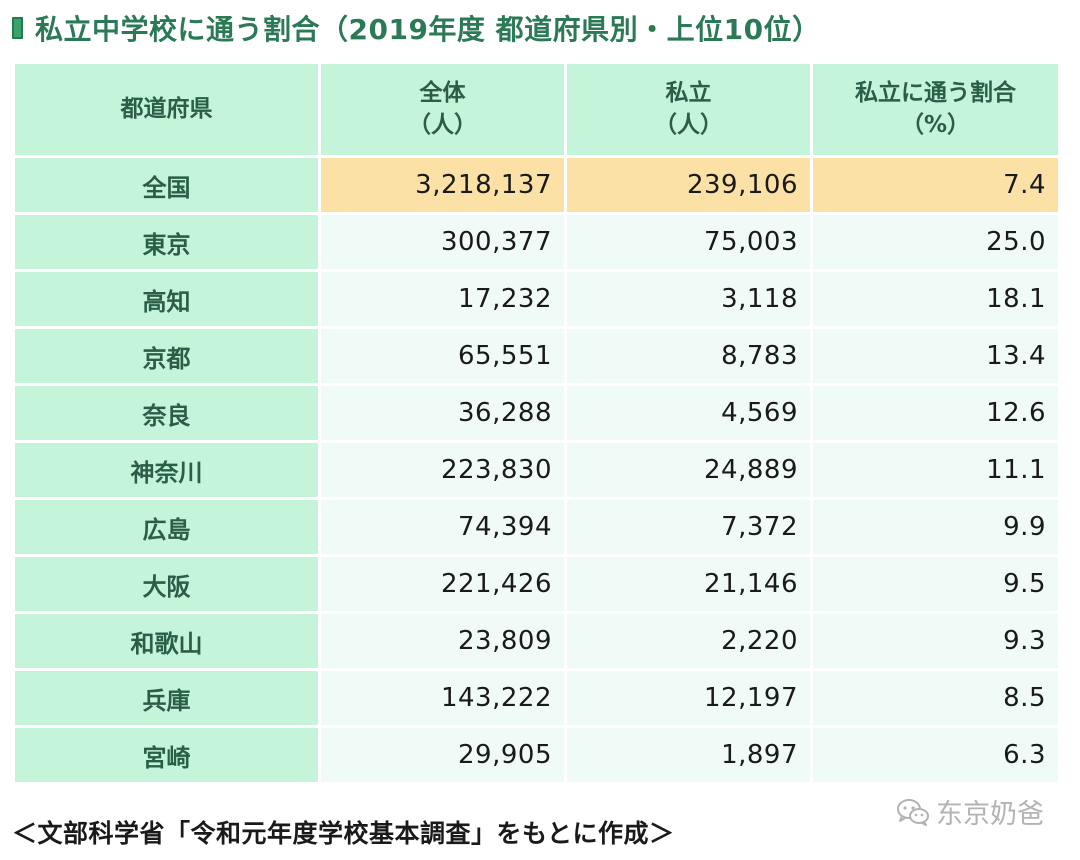 The width and height of the screenshot is (1080, 860). What do you see at coordinates (935, 584) in the screenshot?
I see `cell-ratio: 9.5` at bounding box center [935, 584].